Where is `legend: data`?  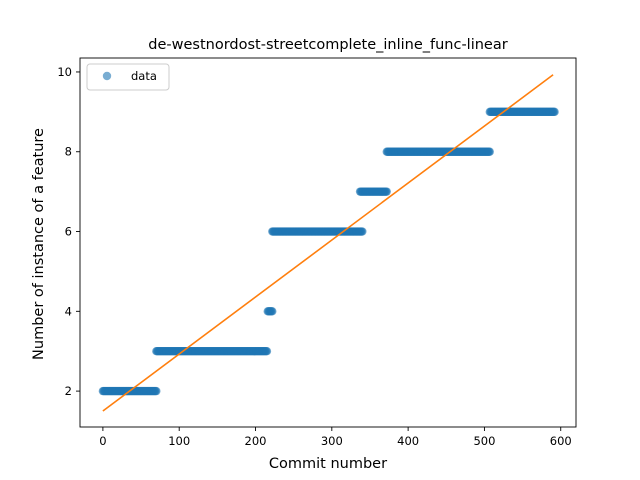
legend: data is located at coordinates (128, 77).